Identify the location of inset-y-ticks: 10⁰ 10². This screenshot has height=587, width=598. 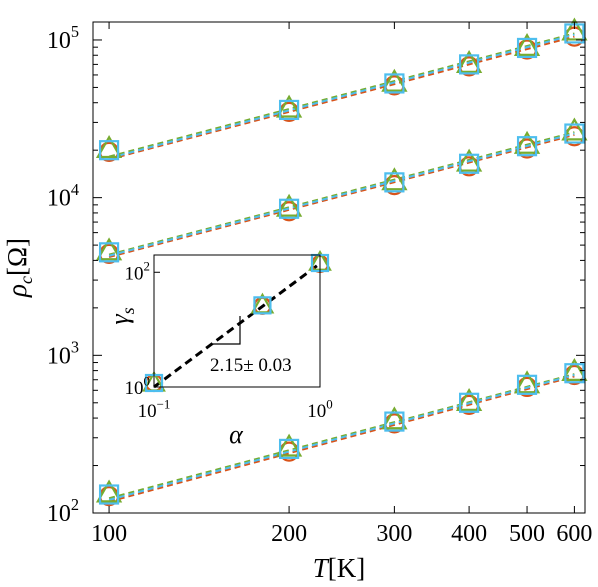
(142, 329).